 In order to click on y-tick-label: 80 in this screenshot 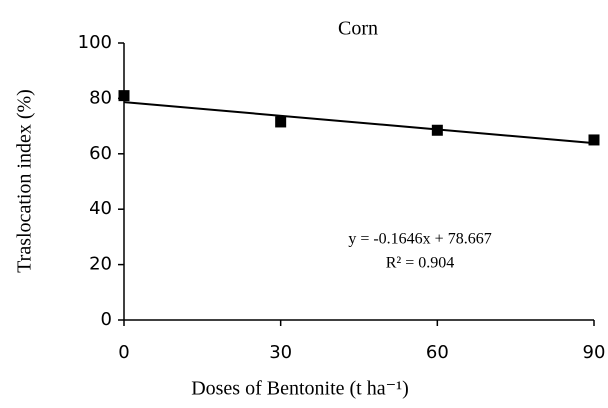, I will do `click(100, 97)`.